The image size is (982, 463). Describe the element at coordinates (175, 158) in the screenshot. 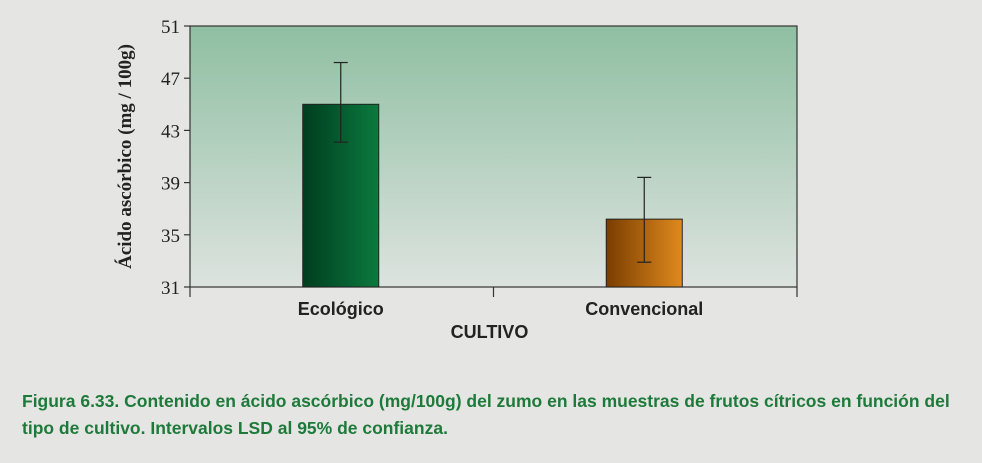

I see `y-axis: 31 35 39 43 47 51` at that location.